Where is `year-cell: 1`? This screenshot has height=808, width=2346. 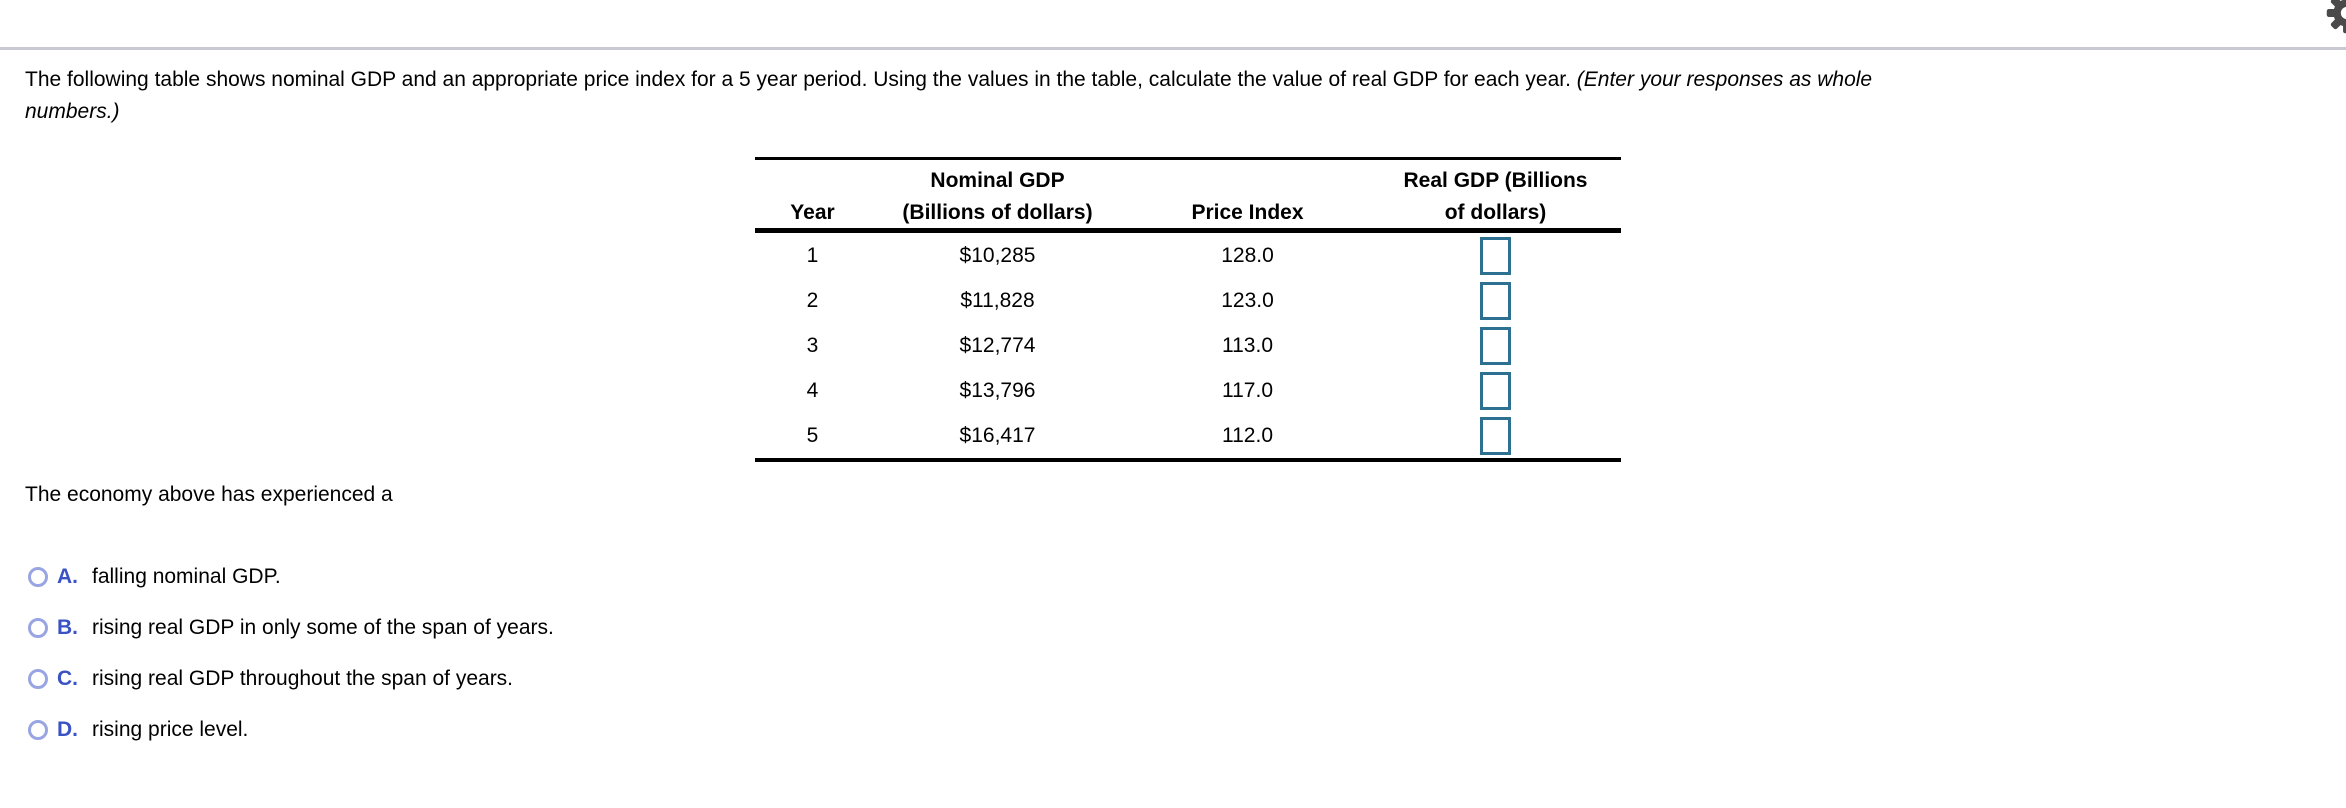 year-cell: 1 is located at coordinates (812, 255).